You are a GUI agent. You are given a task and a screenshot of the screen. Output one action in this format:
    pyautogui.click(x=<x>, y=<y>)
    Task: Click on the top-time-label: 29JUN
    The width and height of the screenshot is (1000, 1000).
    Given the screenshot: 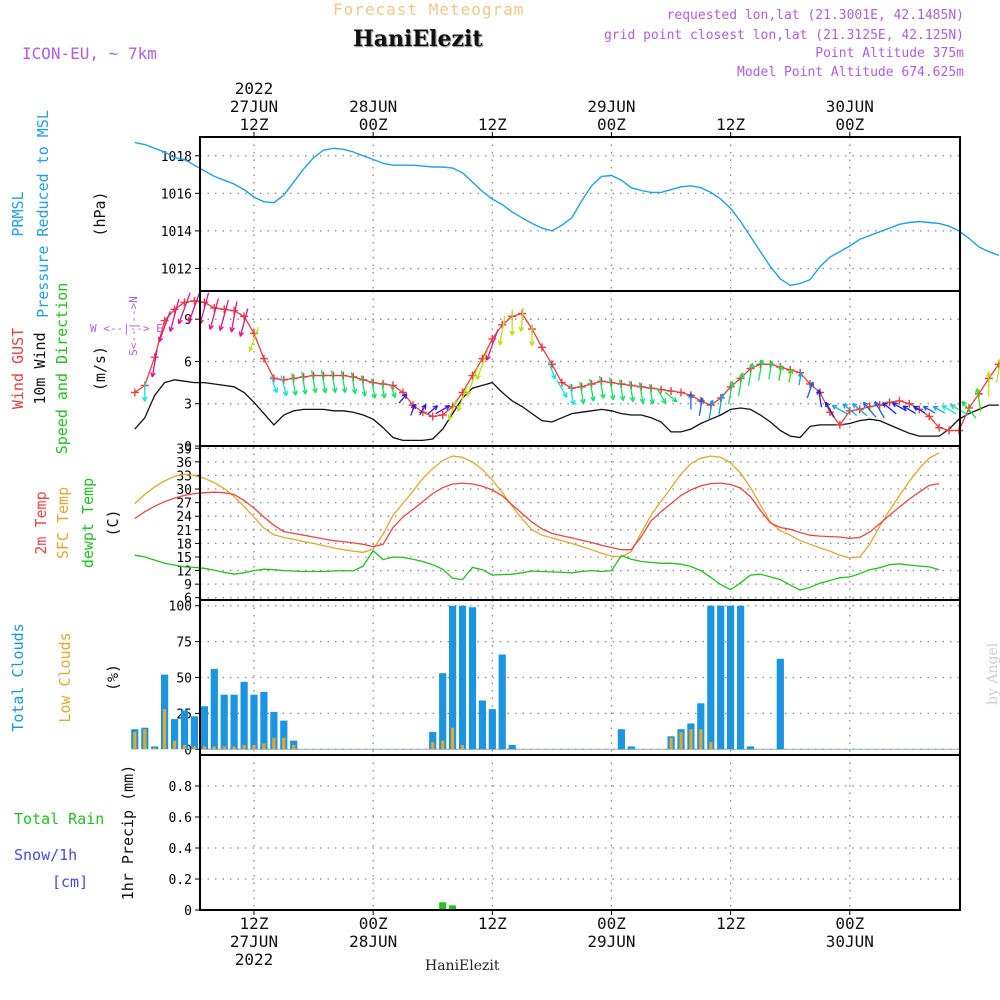 What is the action you would take?
    pyautogui.click(x=611, y=106)
    